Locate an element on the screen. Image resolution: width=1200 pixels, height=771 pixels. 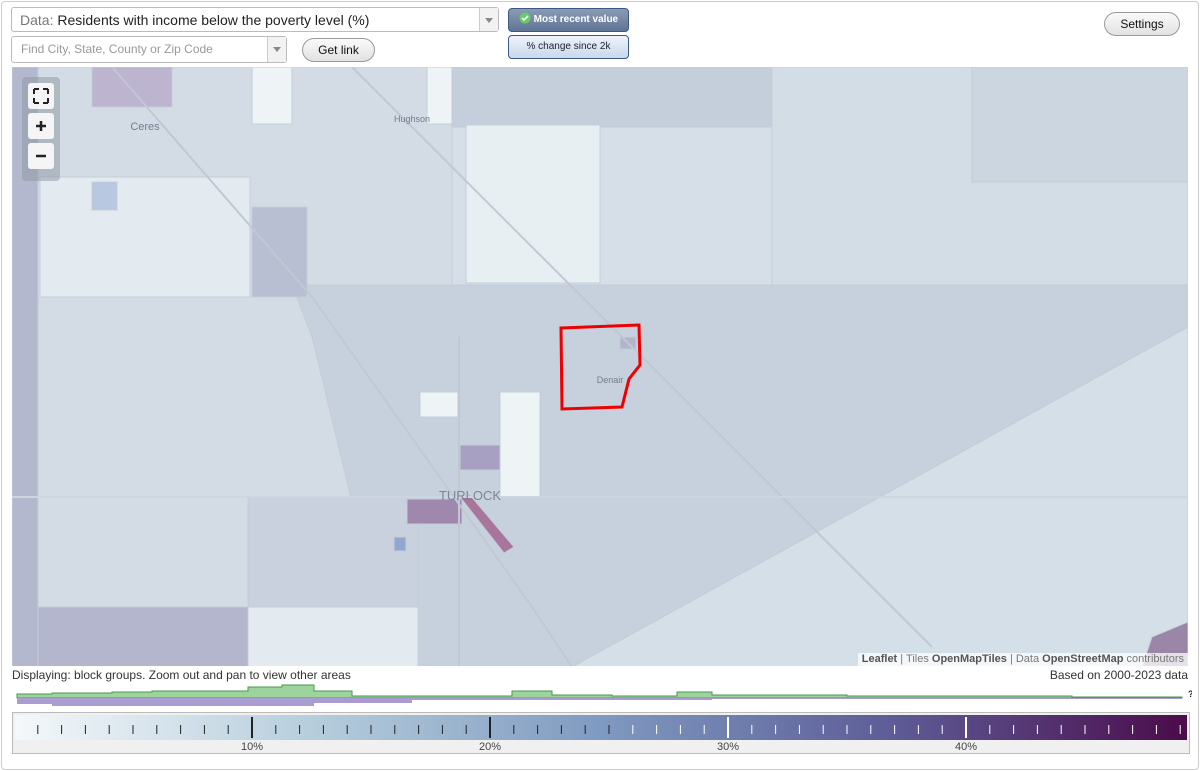
legend-ticks is located at coordinates (609, 727).